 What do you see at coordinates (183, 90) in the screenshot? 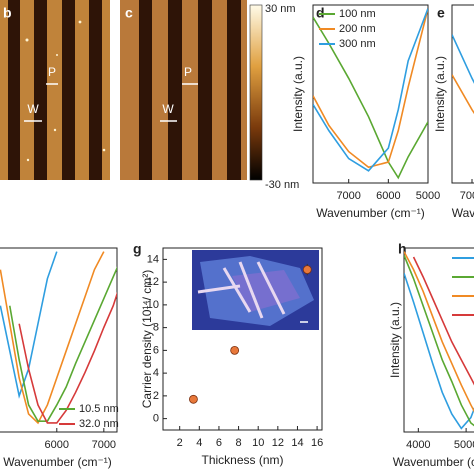
I see `afm-image-c: c P W` at bounding box center [183, 90].